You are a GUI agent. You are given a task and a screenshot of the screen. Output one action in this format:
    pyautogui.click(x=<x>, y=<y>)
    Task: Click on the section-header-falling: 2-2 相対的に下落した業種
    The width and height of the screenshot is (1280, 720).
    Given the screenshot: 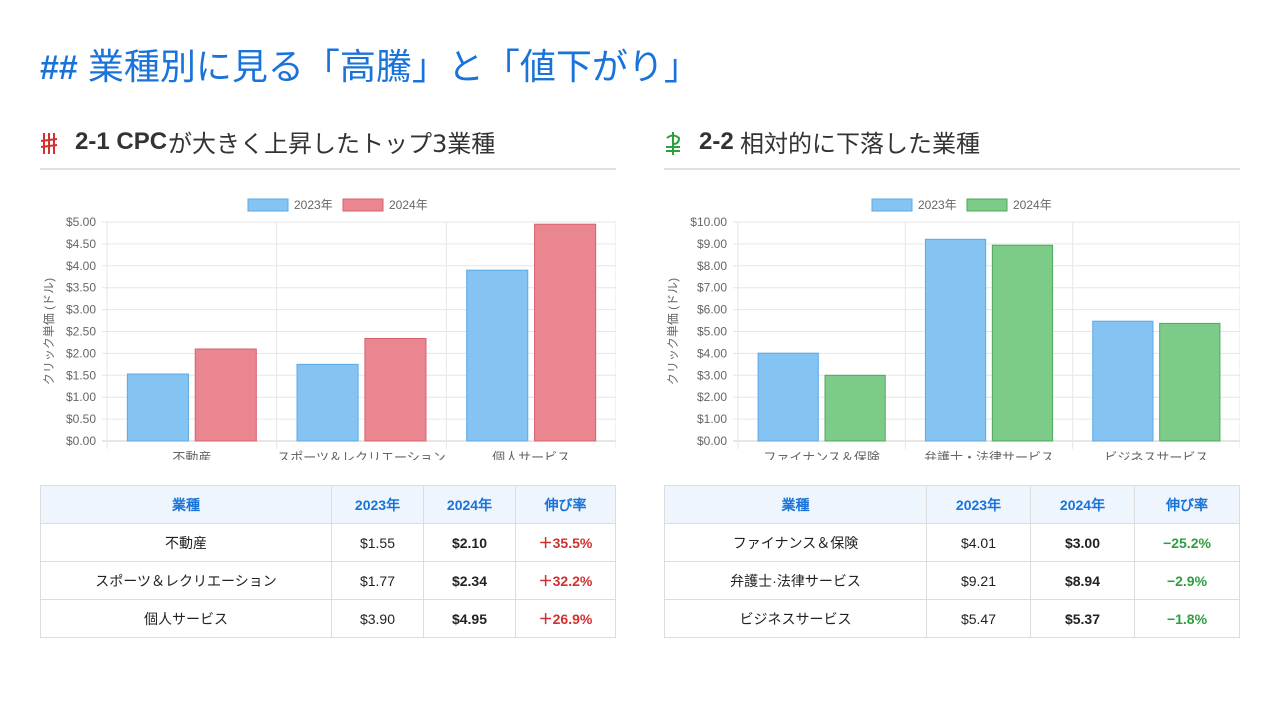 What is the action you would take?
    pyautogui.click(x=952, y=144)
    